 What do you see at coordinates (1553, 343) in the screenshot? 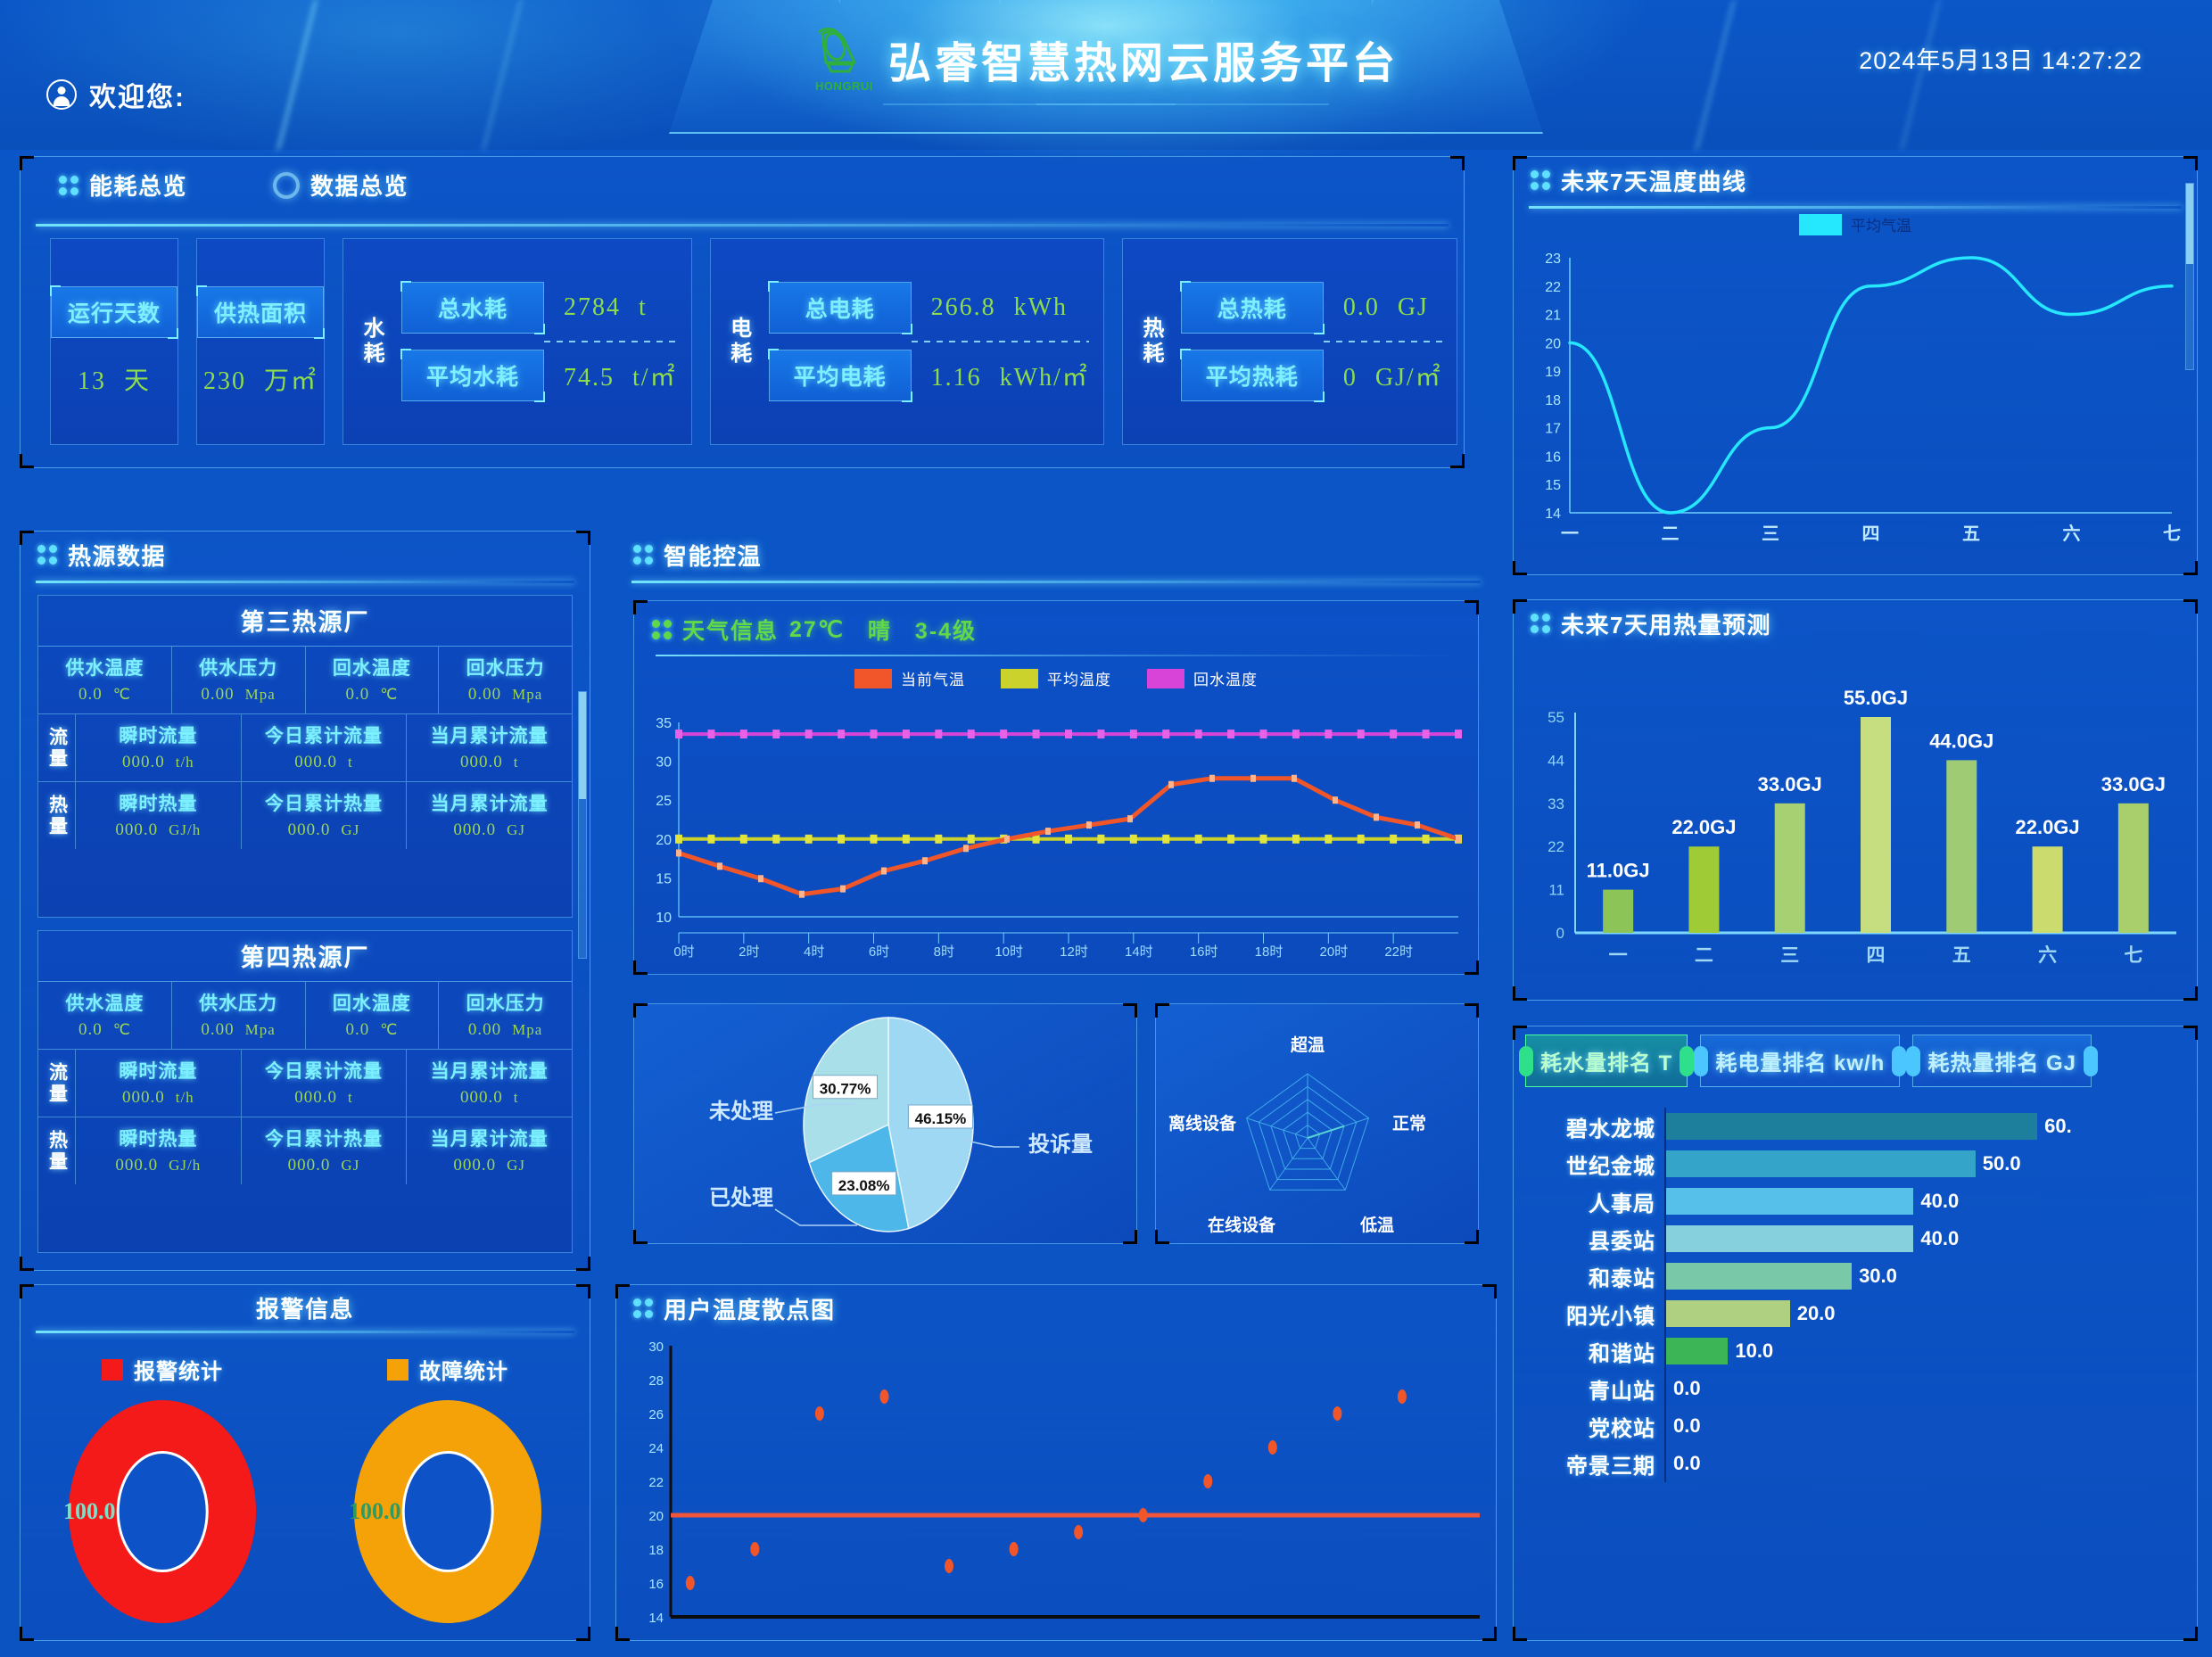
I see `svg-text: 20` at bounding box center [1553, 343].